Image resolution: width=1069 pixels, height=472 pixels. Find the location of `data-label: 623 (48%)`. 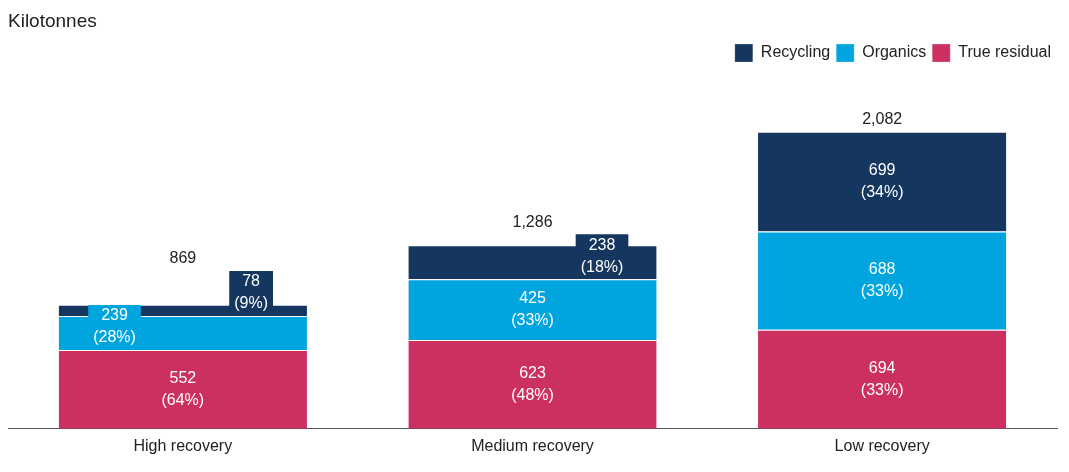

data-label: 623 (48%) is located at coordinates (532, 383).